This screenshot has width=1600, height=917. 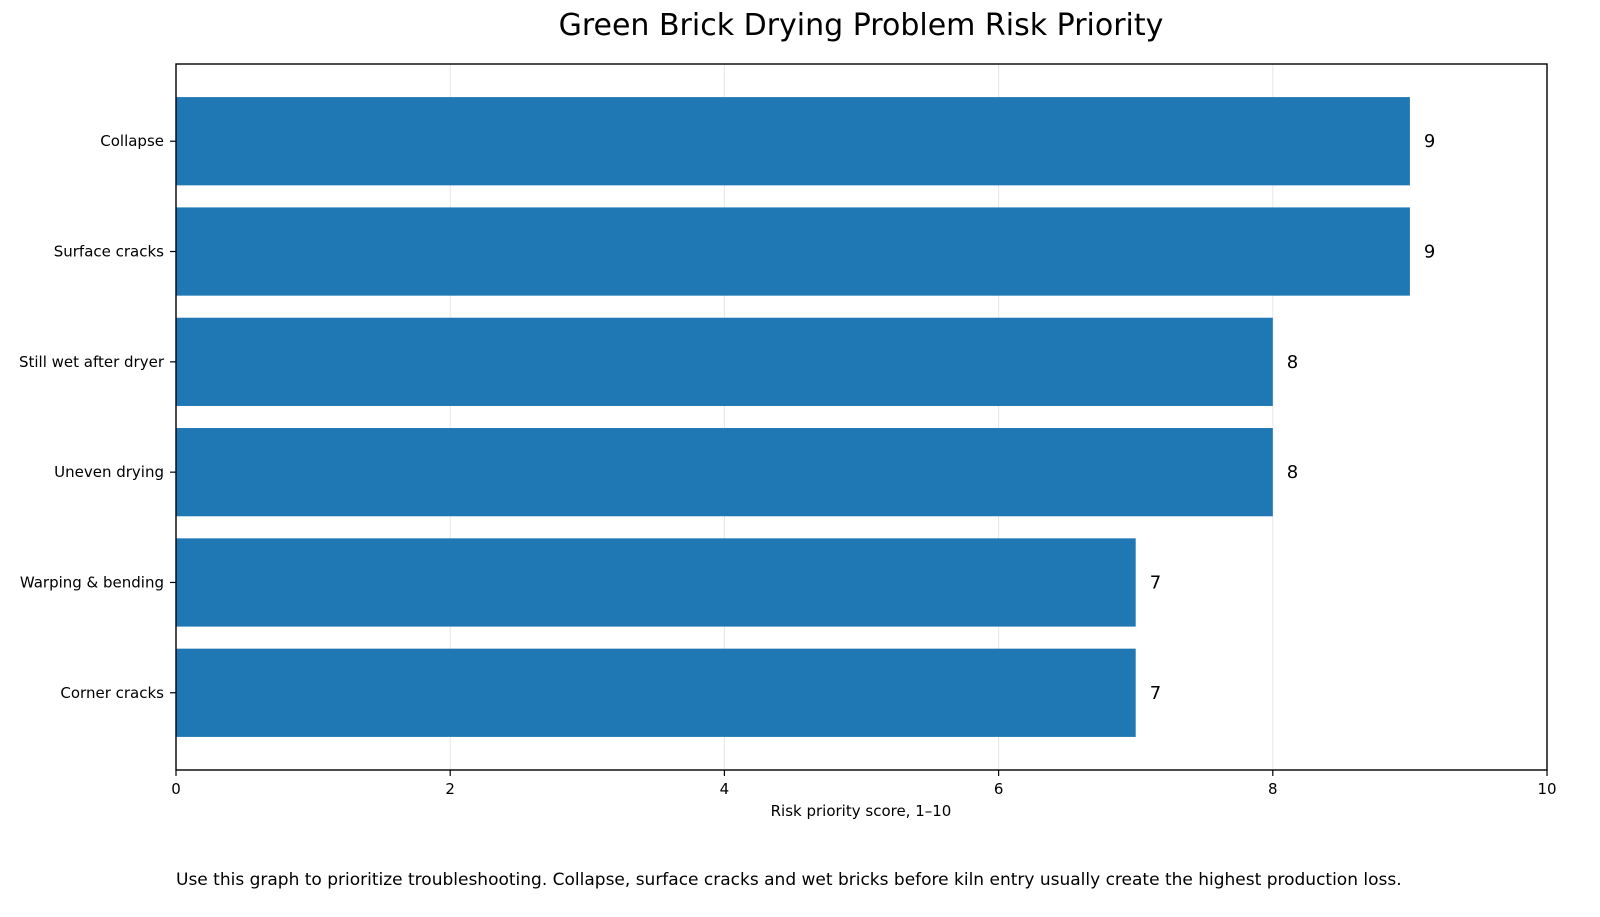 What do you see at coordinates (1273, 789) in the screenshot?
I see `x-tick-label: 8` at bounding box center [1273, 789].